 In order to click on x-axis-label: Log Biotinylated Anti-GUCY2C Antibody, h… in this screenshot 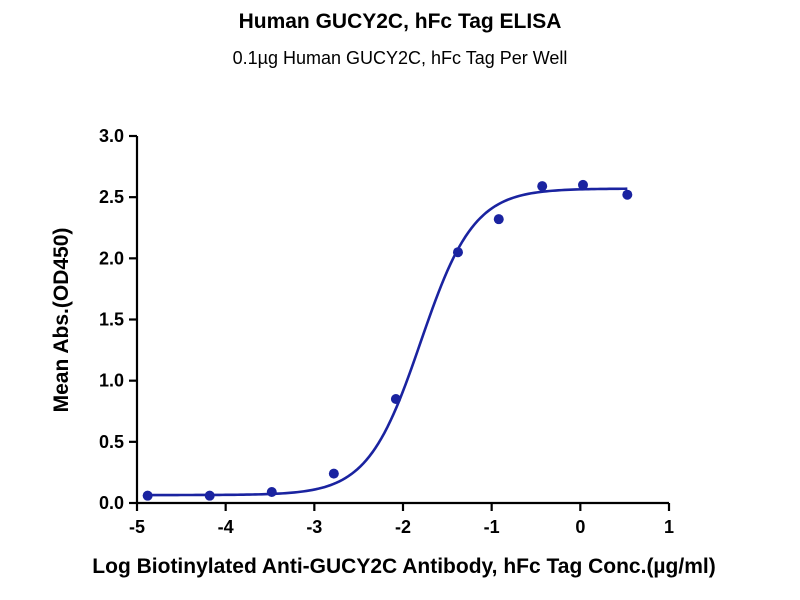, I will do `click(403, 566)`.